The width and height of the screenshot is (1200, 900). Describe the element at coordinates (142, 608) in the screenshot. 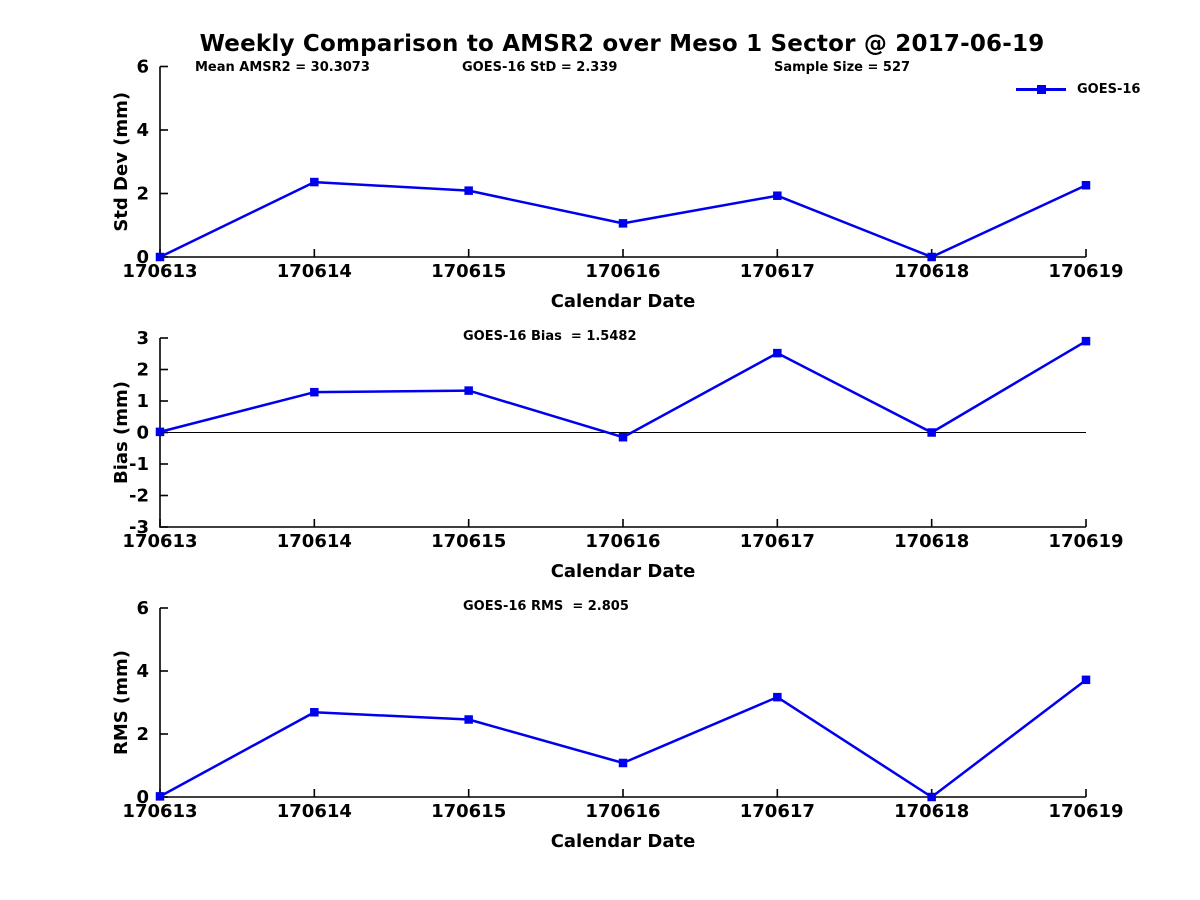

I see `rms-panel-y-tick-label: 6` at that location.